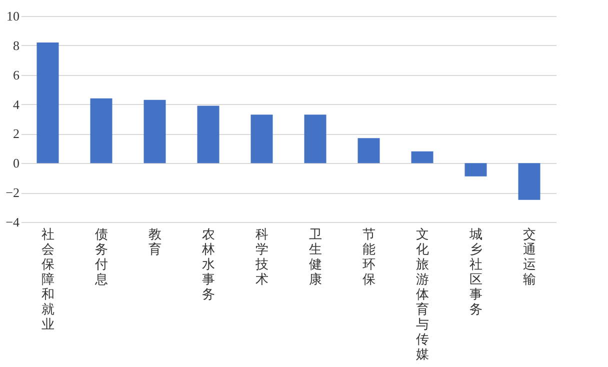  What do you see at coordinates (13, 222) in the screenshot?
I see `y-tick-label: −4` at bounding box center [13, 222].